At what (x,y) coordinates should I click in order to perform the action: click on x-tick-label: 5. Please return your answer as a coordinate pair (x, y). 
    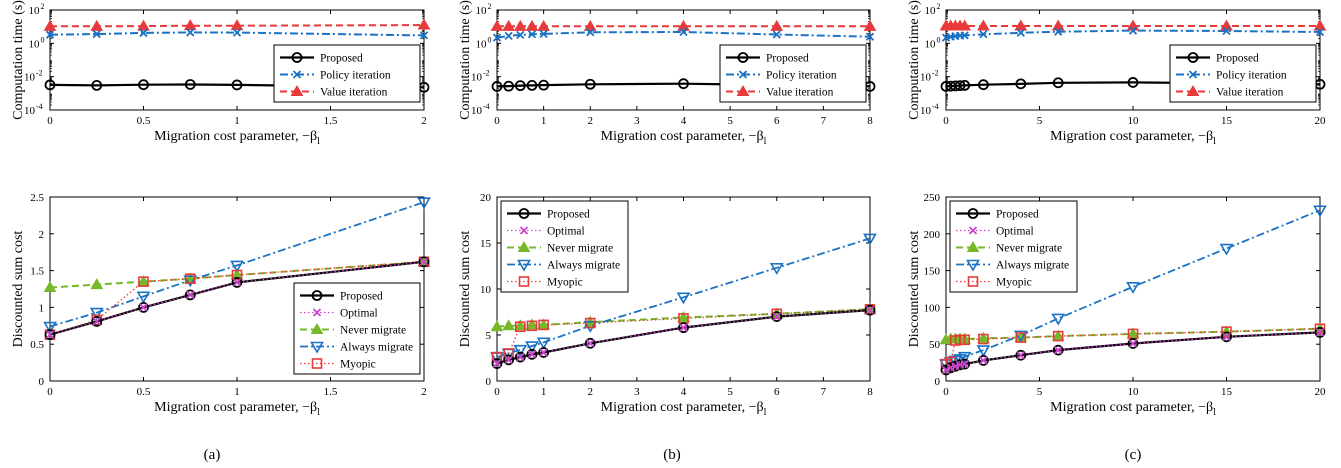
    Looking at the image, I should click on (730, 392).